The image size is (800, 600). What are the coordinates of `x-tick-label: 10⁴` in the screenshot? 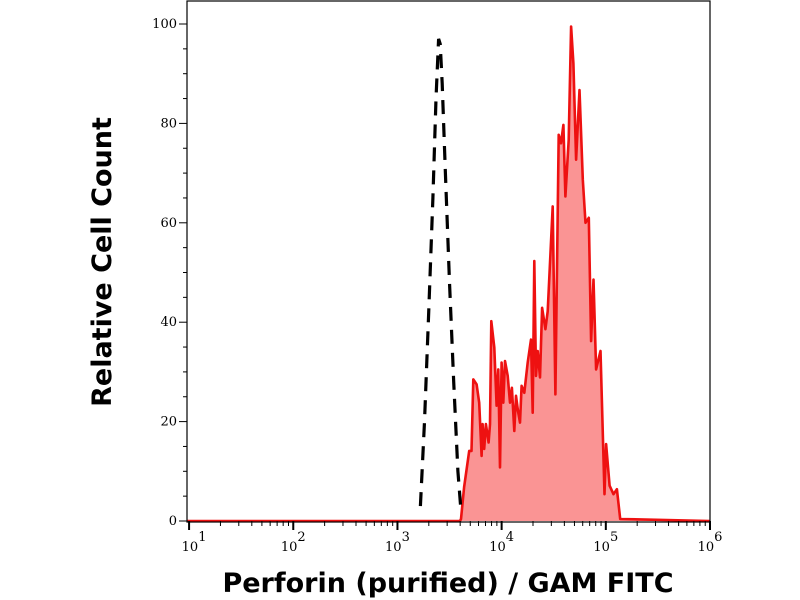 It's located at (501, 542).